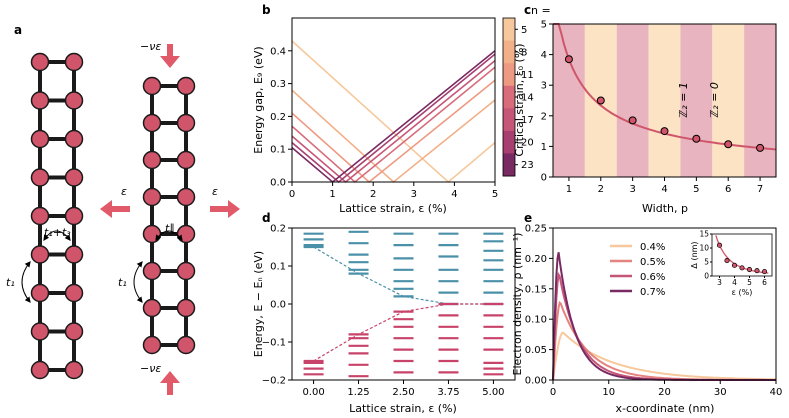 Image resolution: width=789 pixels, height=418 pixels. I want to click on colorbar-tick-label: 20, so click(527, 143).